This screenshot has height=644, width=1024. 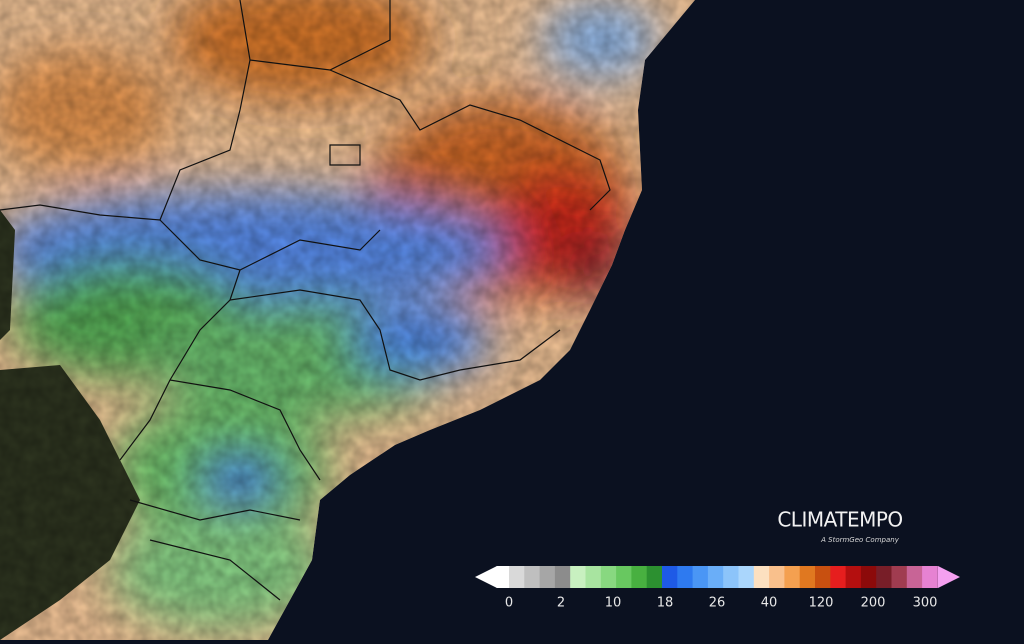 What do you see at coordinates (613, 603) in the screenshot?
I see `legend-label: 10` at bounding box center [613, 603].